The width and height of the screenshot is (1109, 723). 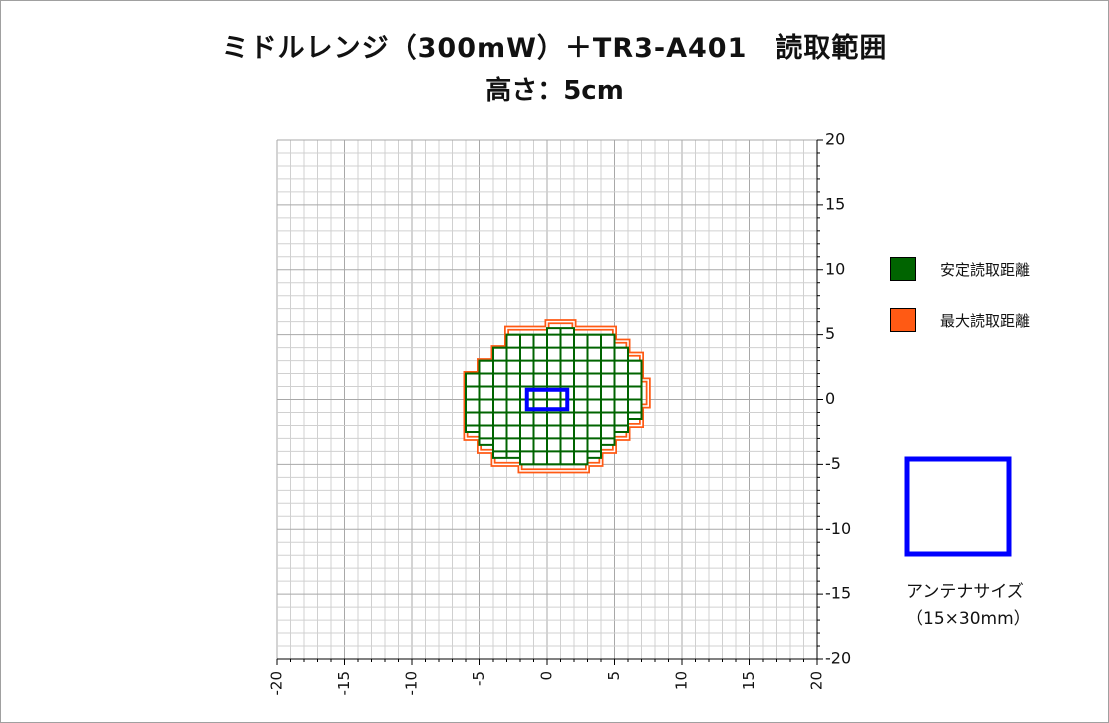 What do you see at coordinates (835, 203) in the screenshot?
I see `y-tick-label: 15` at bounding box center [835, 203].